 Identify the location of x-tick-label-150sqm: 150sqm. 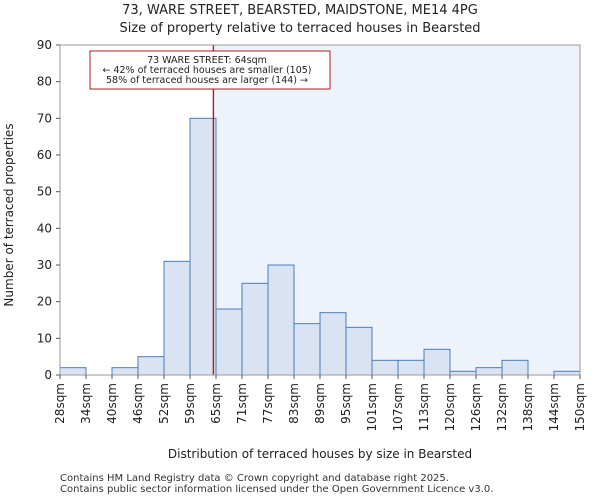
(580, 407).